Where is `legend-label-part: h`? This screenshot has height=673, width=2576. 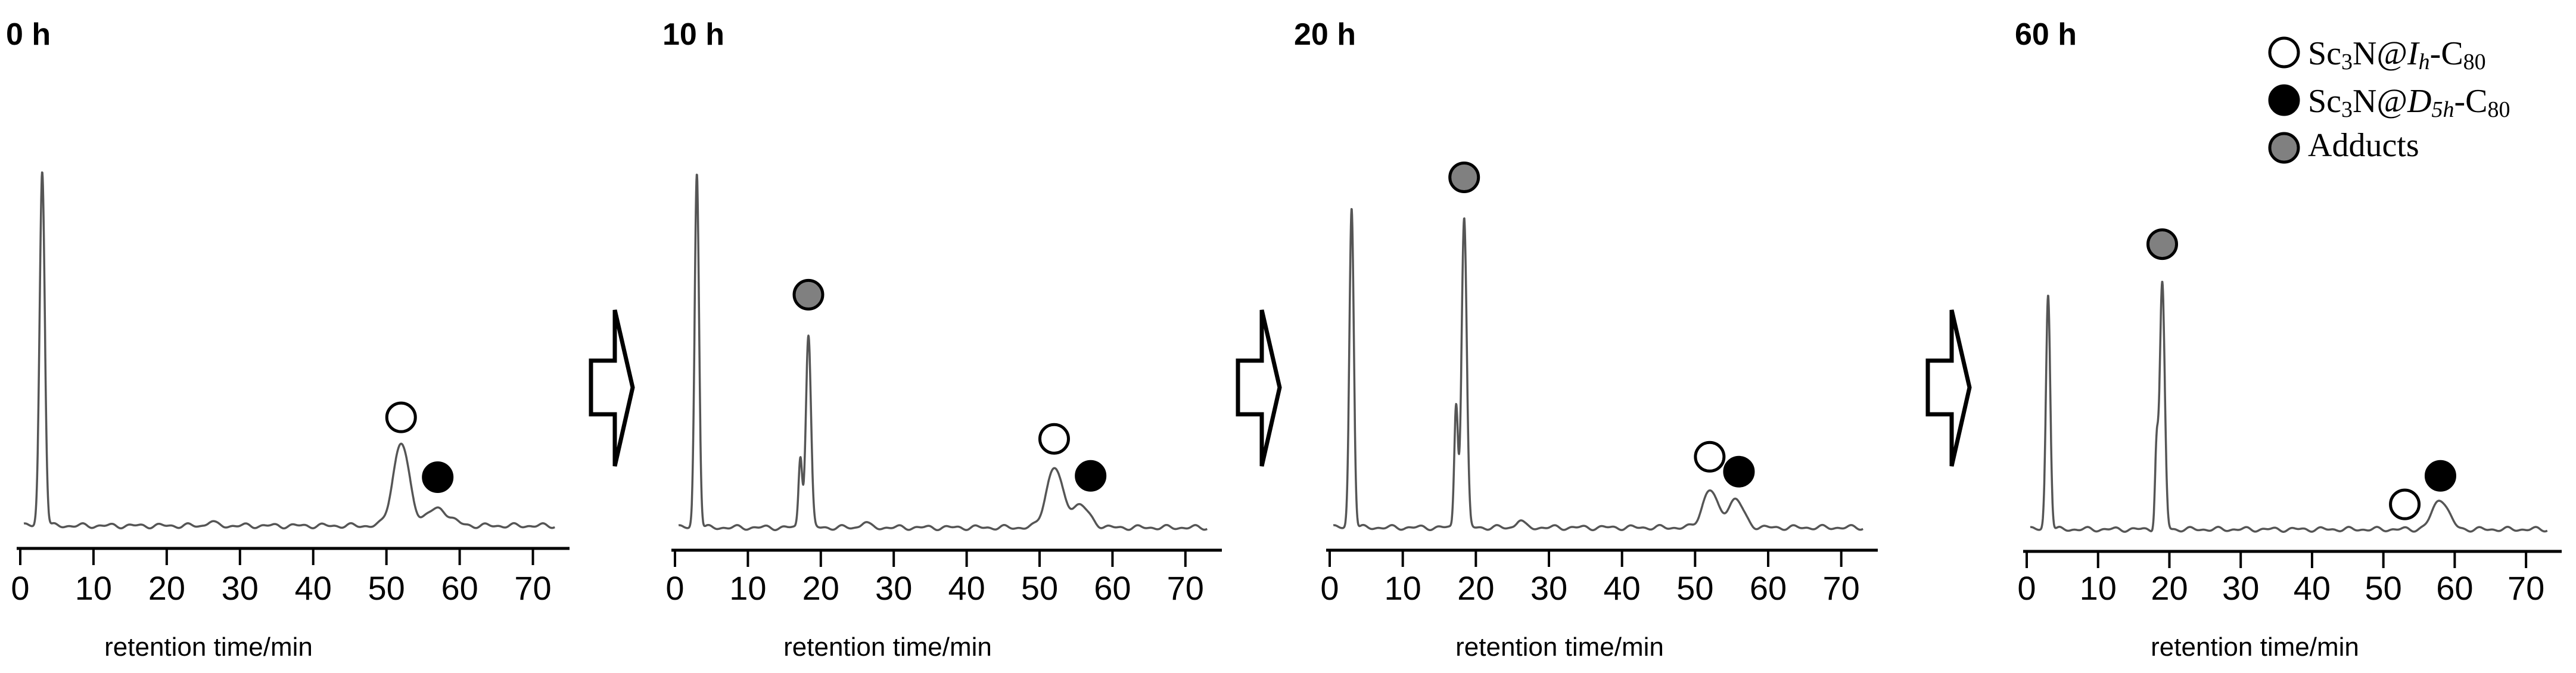
legend-label-part: h is located at coordinates (2424, 62).